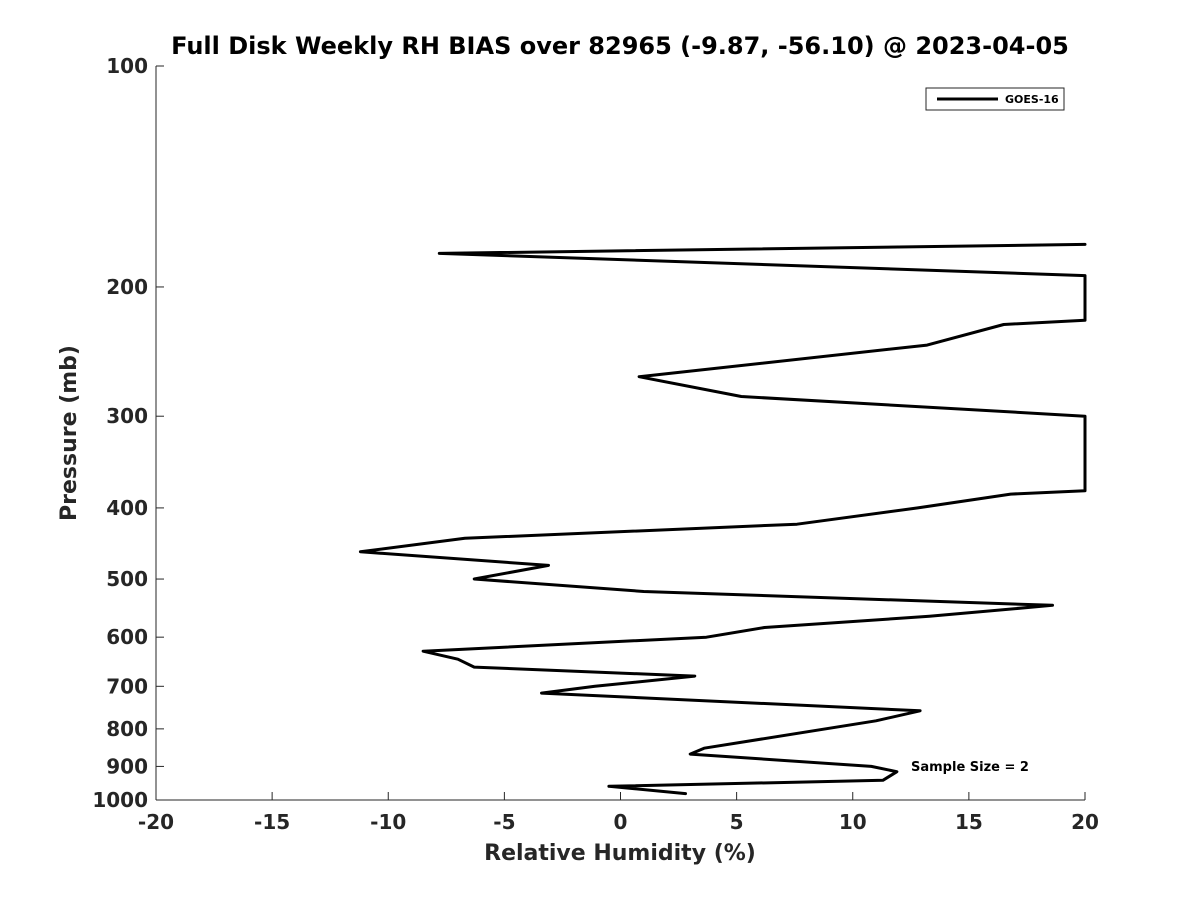  I want to click on y-tick-label: 100, so click(127, 66).